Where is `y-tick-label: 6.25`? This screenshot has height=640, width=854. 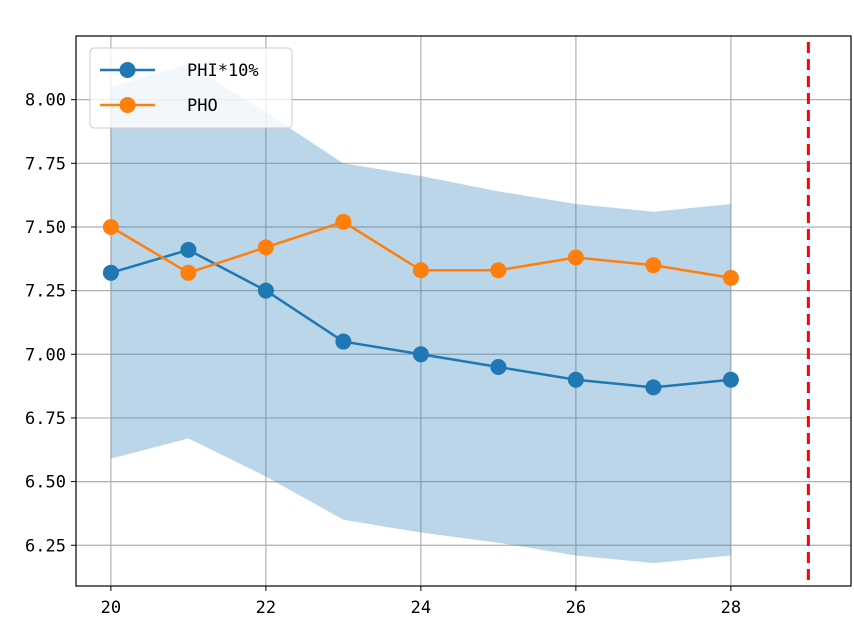
y-tick-label: 6.25 is located at coordinates (45, 546).